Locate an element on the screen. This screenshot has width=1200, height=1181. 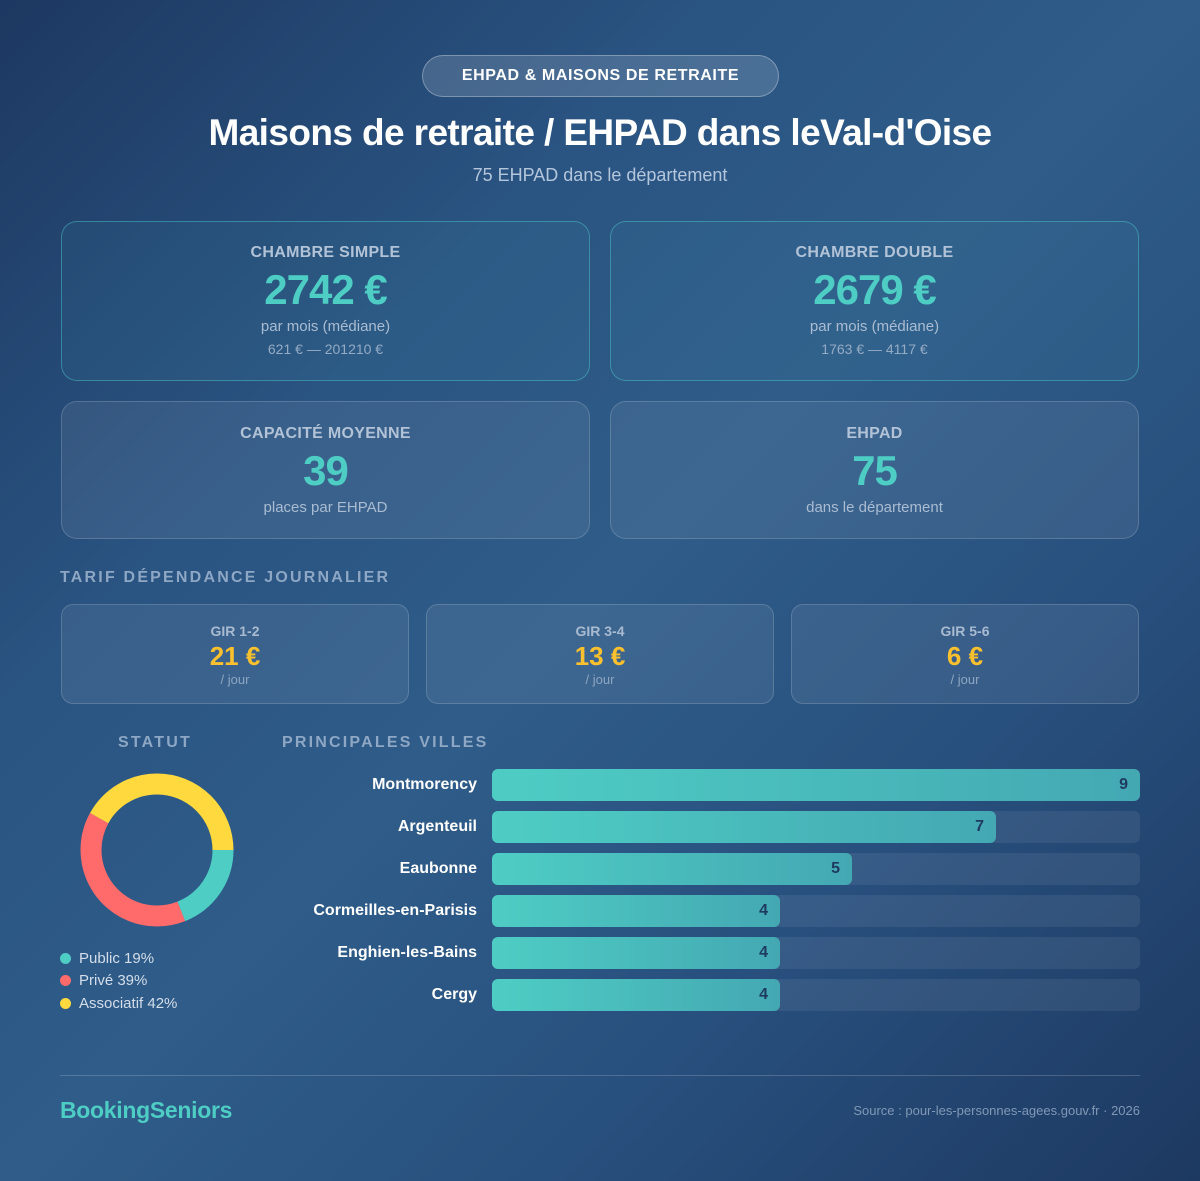
section-title-villes: PRINCIPALES VILLES is located at coordinates (385, 742).